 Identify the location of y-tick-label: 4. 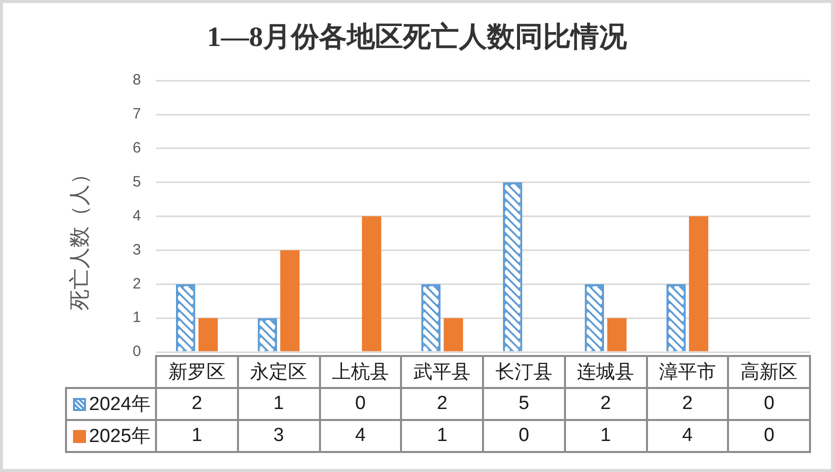
(136, 215).